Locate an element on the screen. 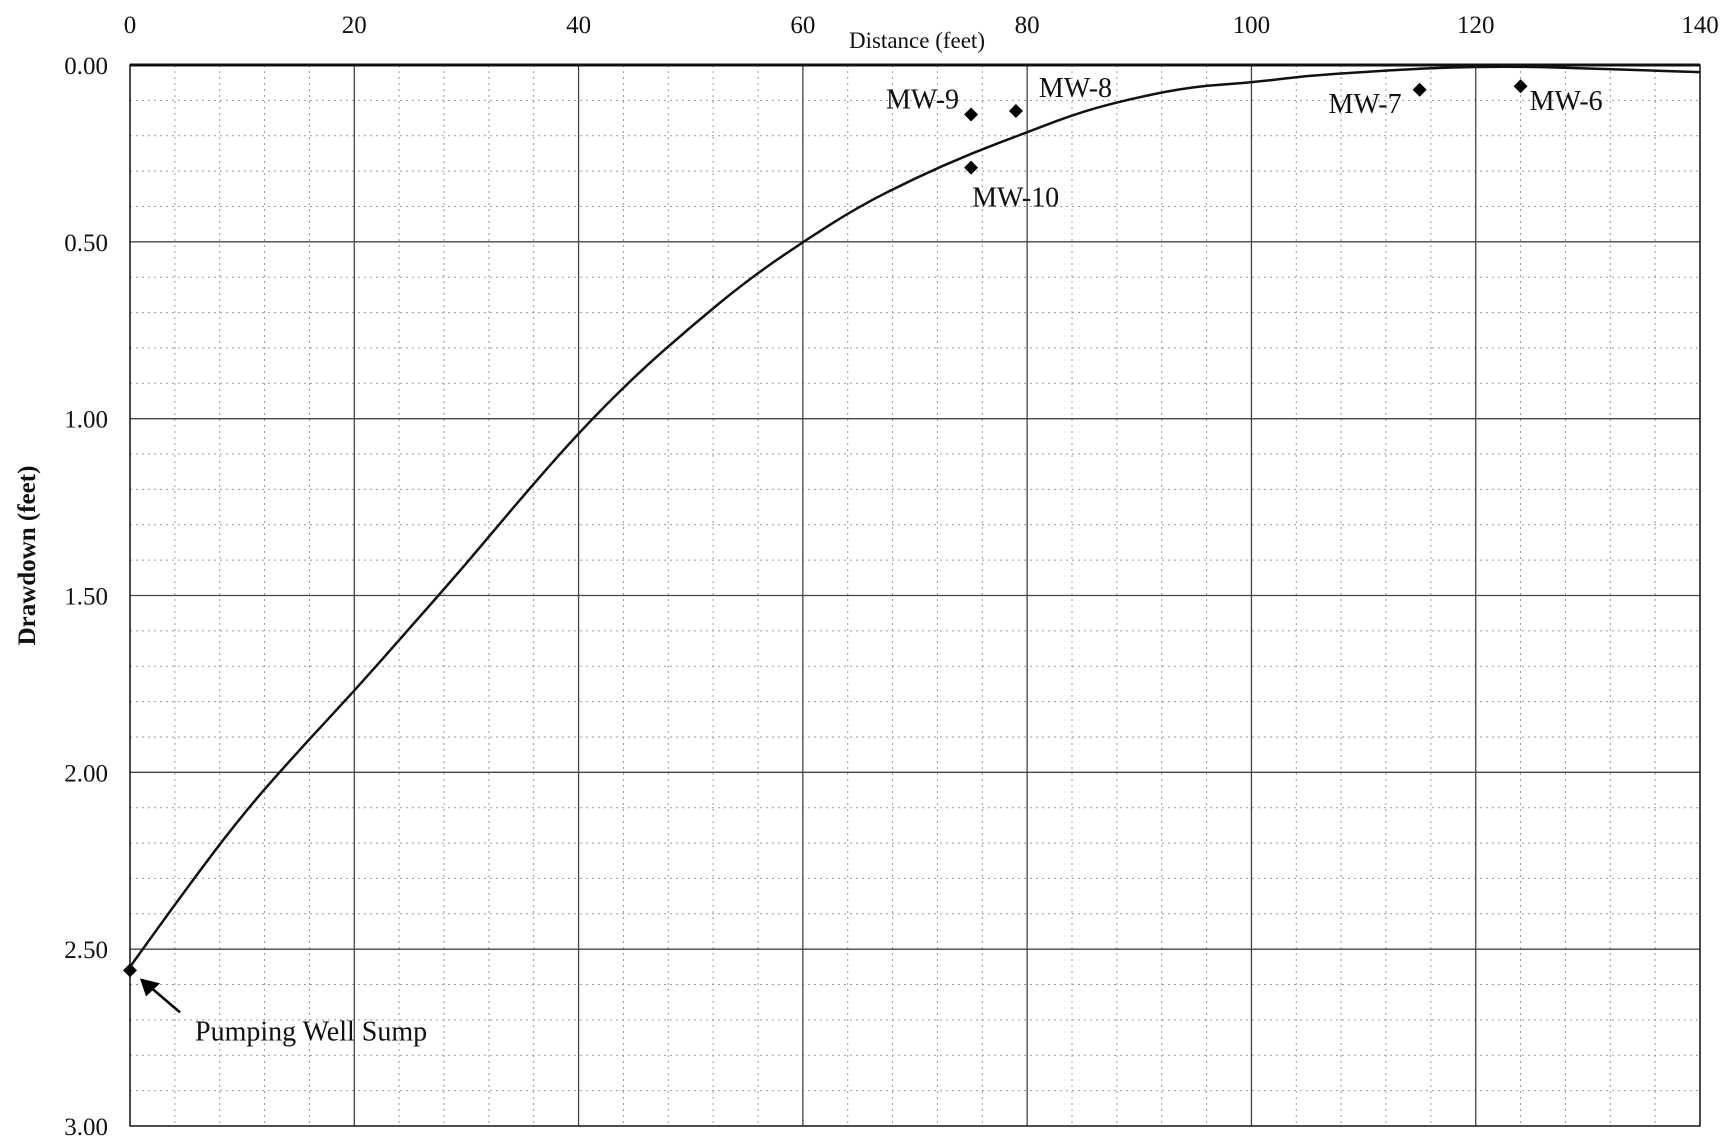 The image size is (1732, 1139). y-tick-labels: 0.00 0.50 1.00 1.50 2.00 2.50 3.00 is located at coordinates (86, 596).